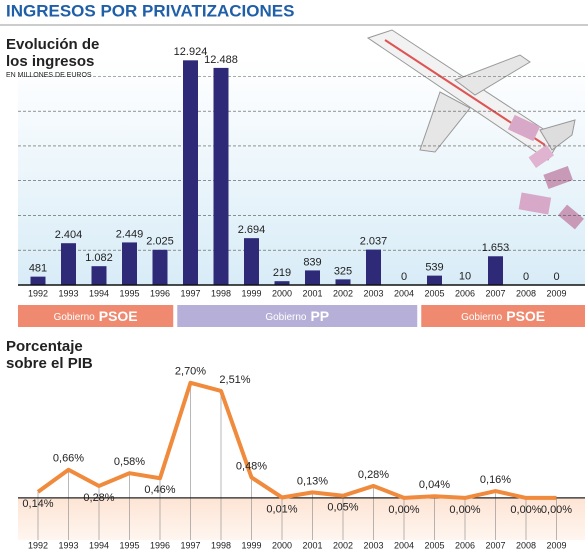 This screenshot has width=588, height=552. Describe the element at coordinates (159, 490) in the screenshot. I see `value-label: 0,46%` at that location.